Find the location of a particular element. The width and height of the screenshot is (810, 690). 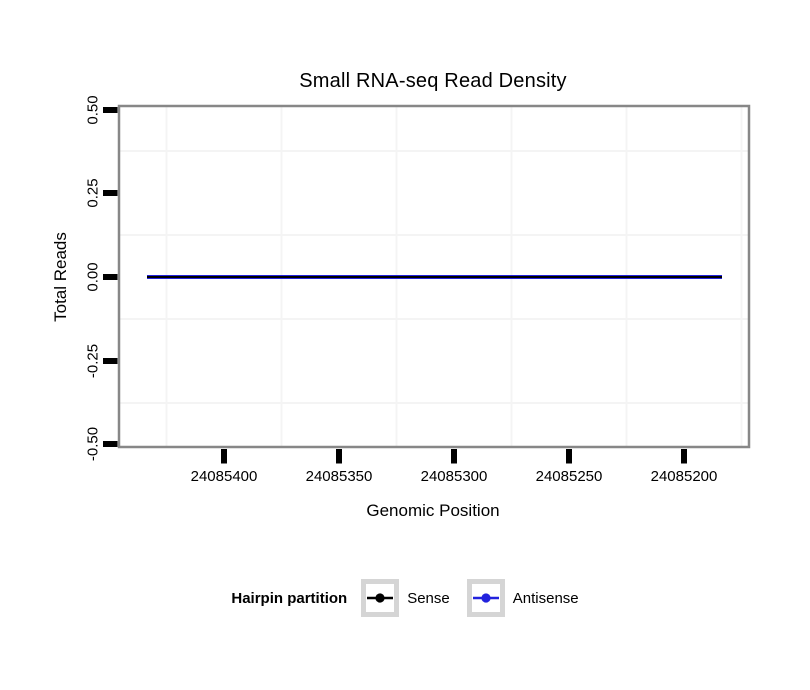

legend-key-sense is located at coordinates (380, 598).